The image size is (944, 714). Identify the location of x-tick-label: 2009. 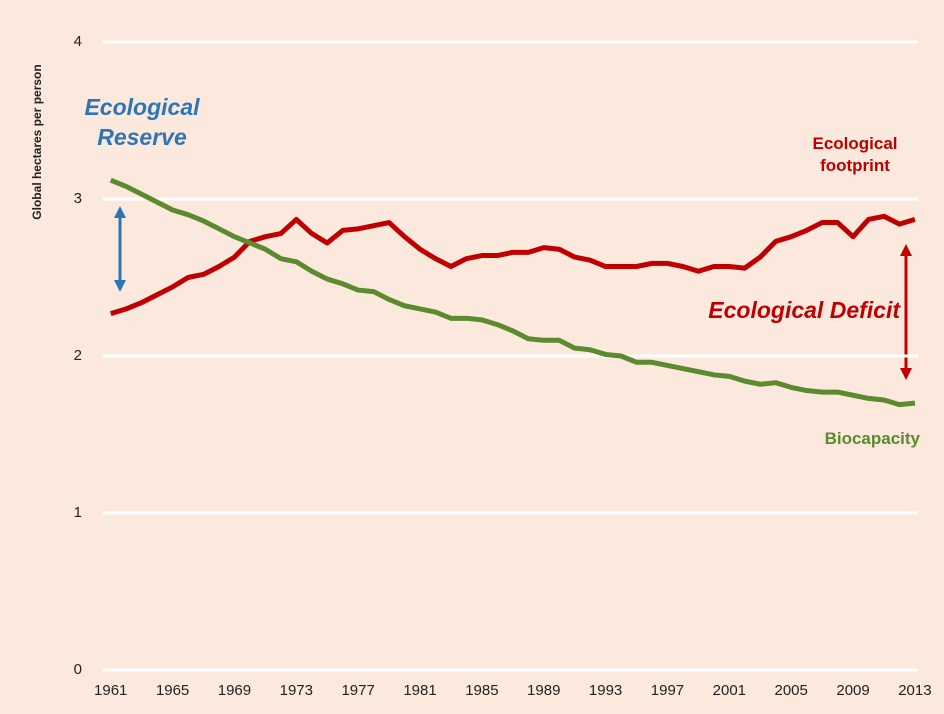
(852, 690).